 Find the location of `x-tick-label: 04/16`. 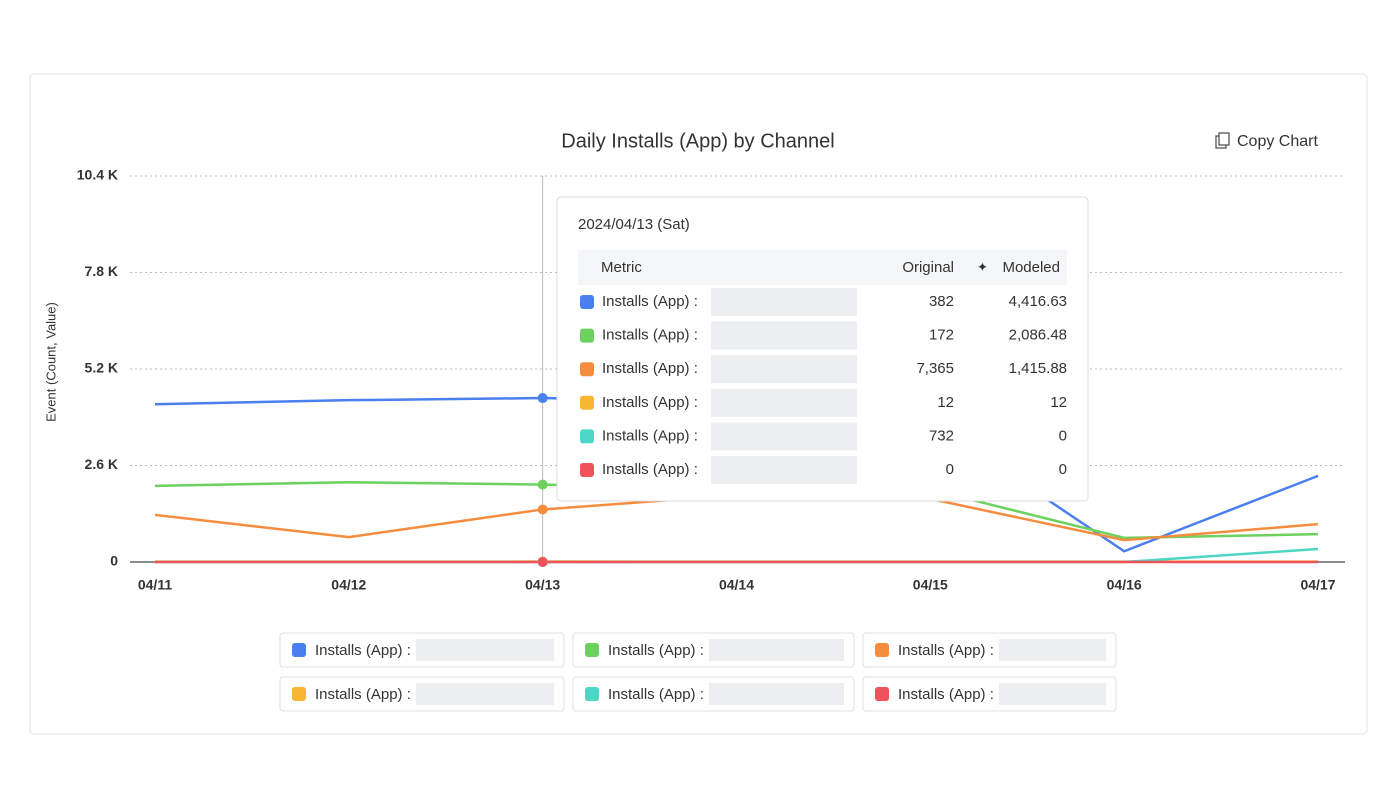

x-tick-label: 04/16 is located at coordinates (1124, 585).